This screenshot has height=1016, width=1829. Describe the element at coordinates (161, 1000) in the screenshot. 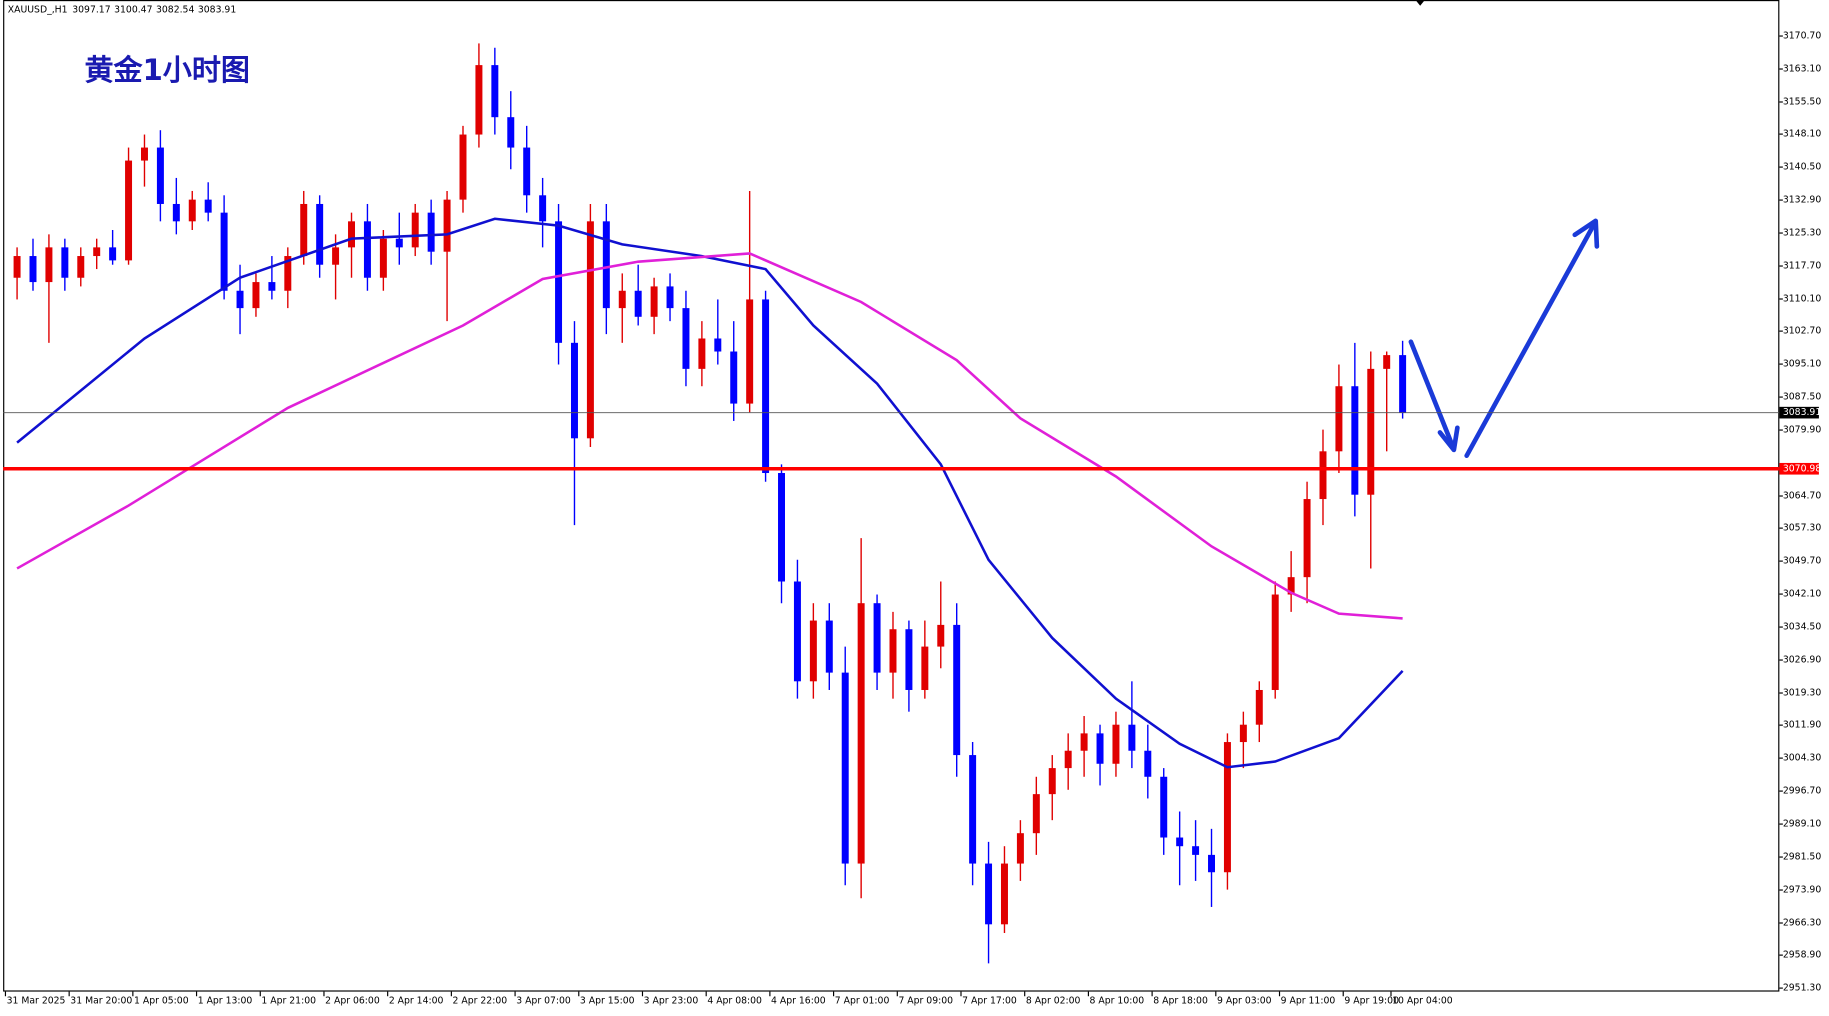

I see `x-tick-label: 1 Apr 05:00` at that location.